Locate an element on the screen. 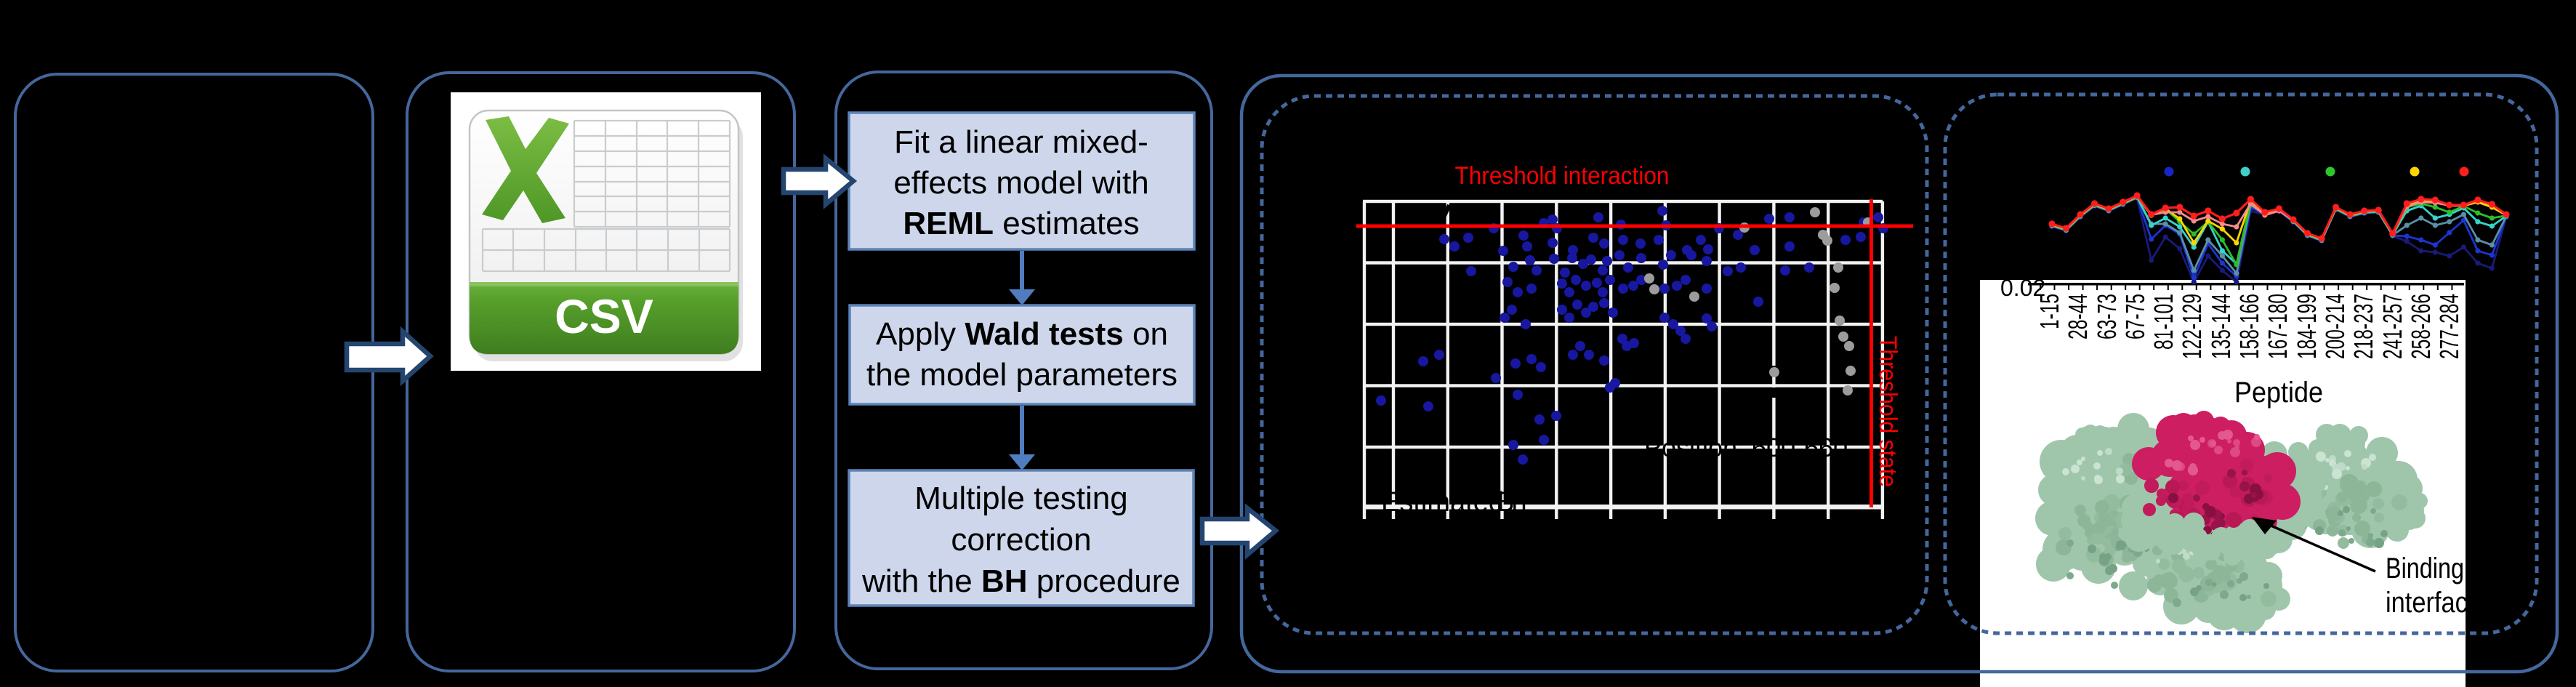  svg-text: 167-180 is located at coordinates (2278, 326).